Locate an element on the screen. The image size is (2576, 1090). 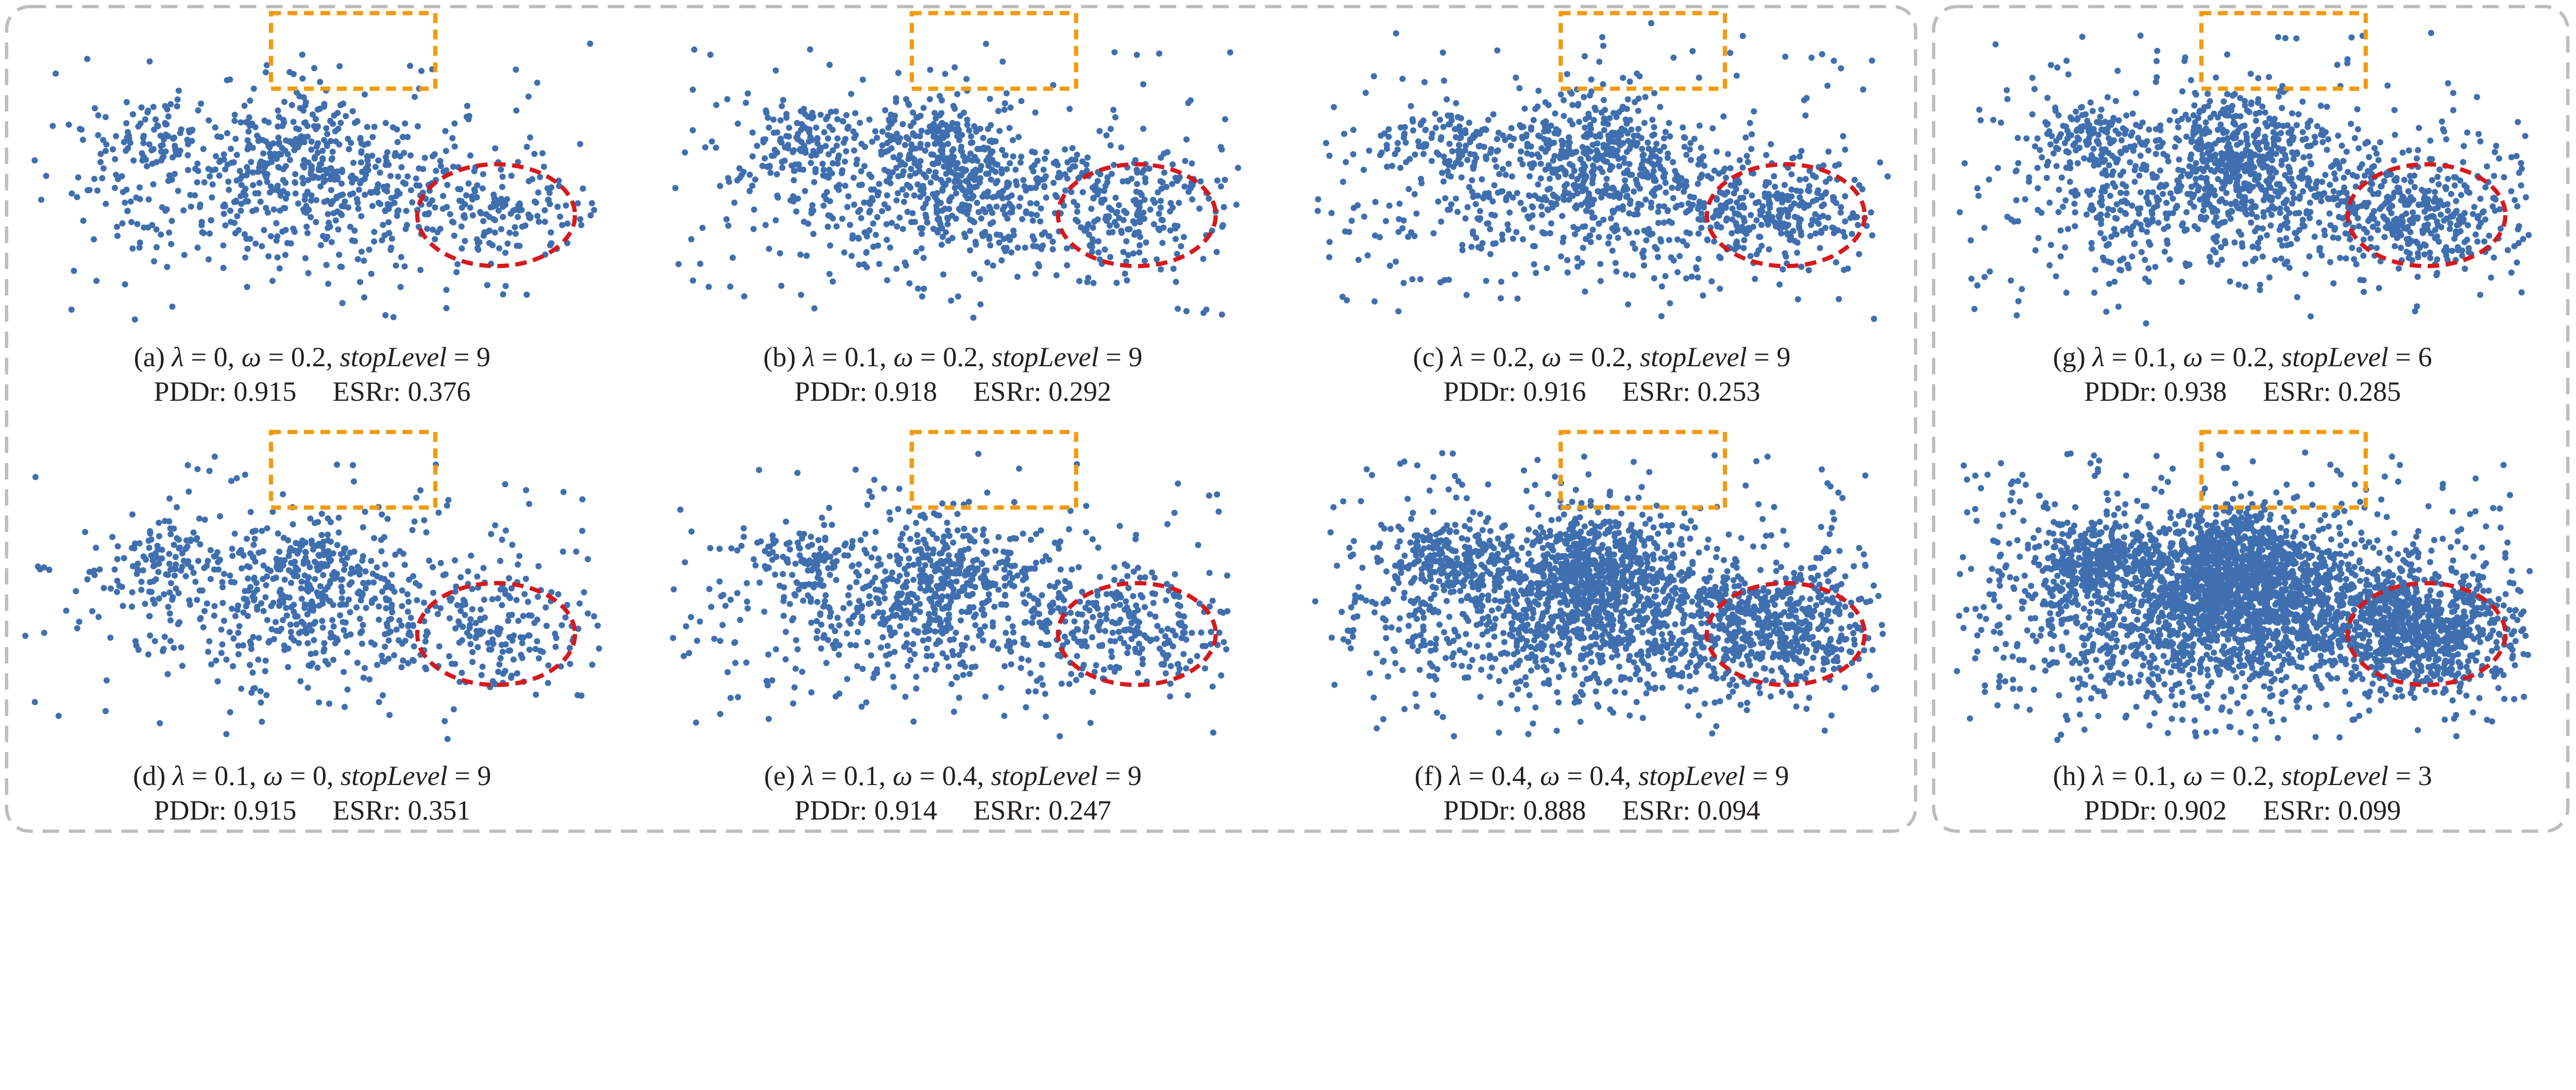
highlight-rect is located at coordinates (2283, 51).